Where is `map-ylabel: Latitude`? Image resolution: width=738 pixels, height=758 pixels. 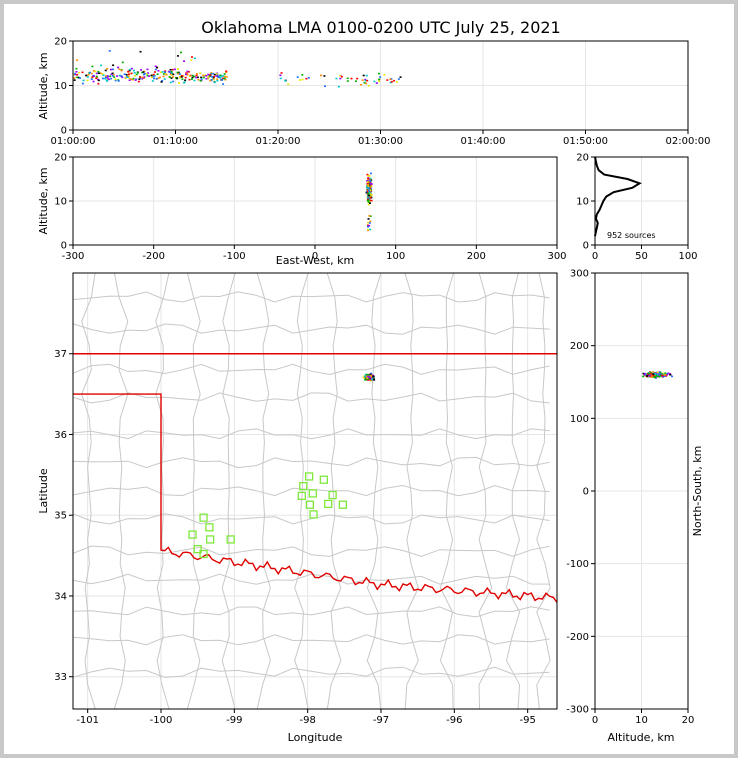
map-ylabel: Latitude is located at coordinates (43, 491).